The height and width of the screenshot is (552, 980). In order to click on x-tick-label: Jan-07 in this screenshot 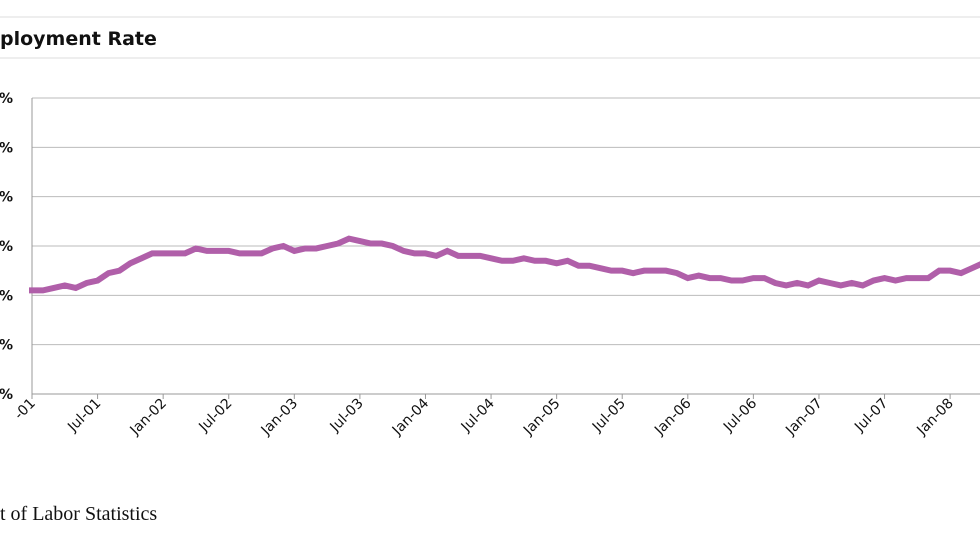, I will do `click(803, 417)`.